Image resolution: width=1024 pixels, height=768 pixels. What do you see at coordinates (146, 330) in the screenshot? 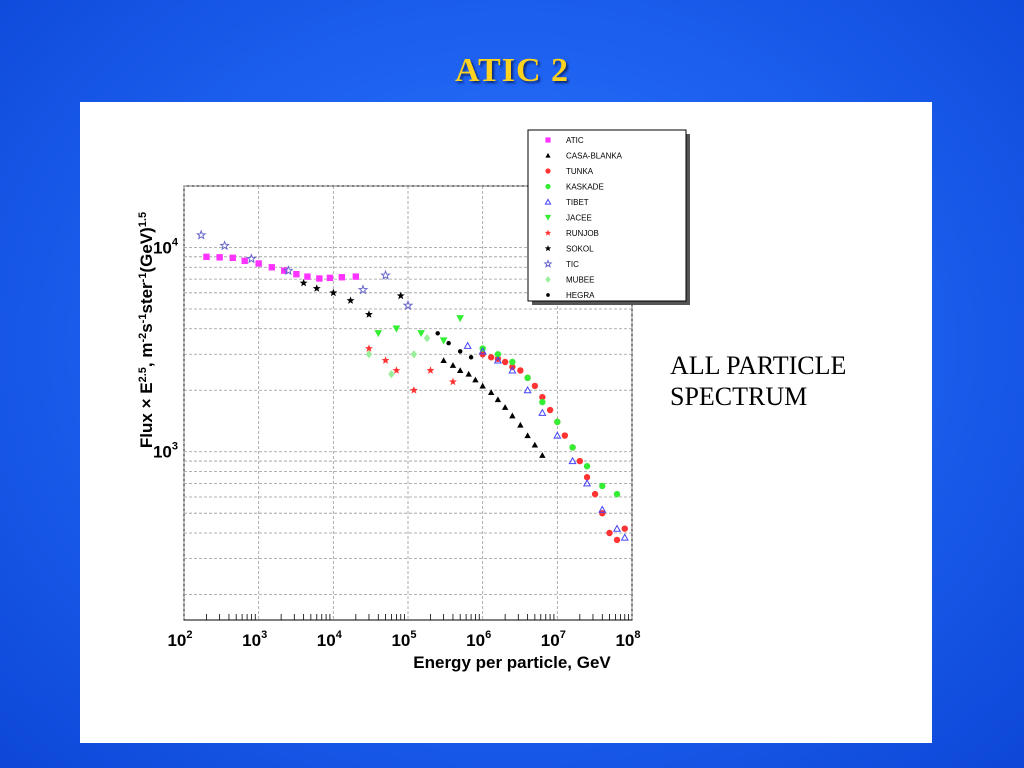
I see `y-axis-title: Flux × E2.5, m-2s-1ster-1(GeV)1.5` at bounding box center [146, 330].